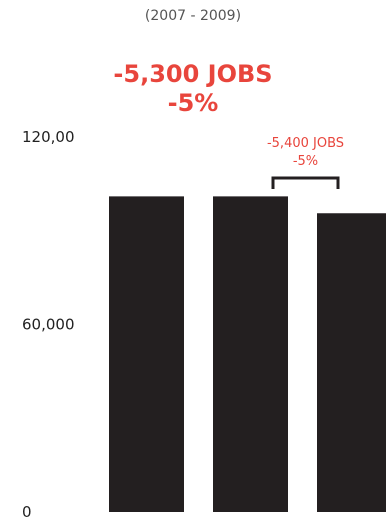 The height and width of the screenshot is (518, 386). Describe the element at coordinates (305, 143) in the screenshot. I see `annotation-jobs-label: -5,400 JOBS` at that location.